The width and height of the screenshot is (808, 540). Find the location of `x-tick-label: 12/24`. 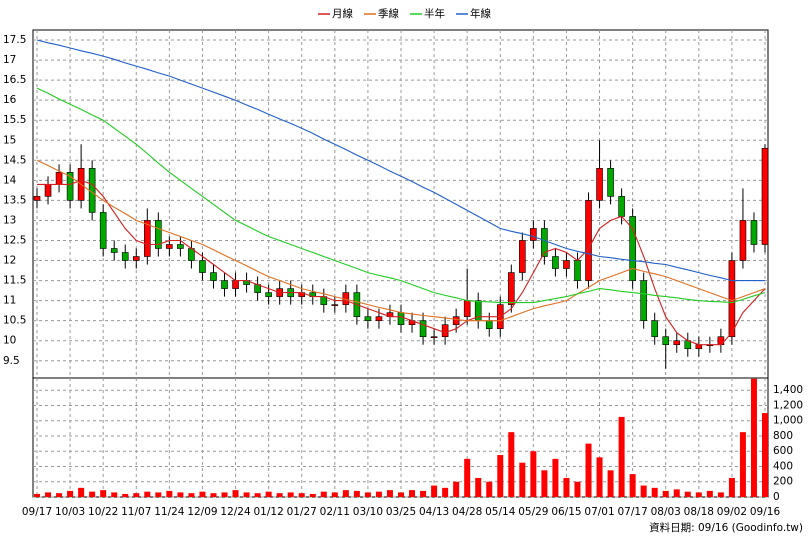

x-tick-label: 12/24 is located at coordinates (235, 512).